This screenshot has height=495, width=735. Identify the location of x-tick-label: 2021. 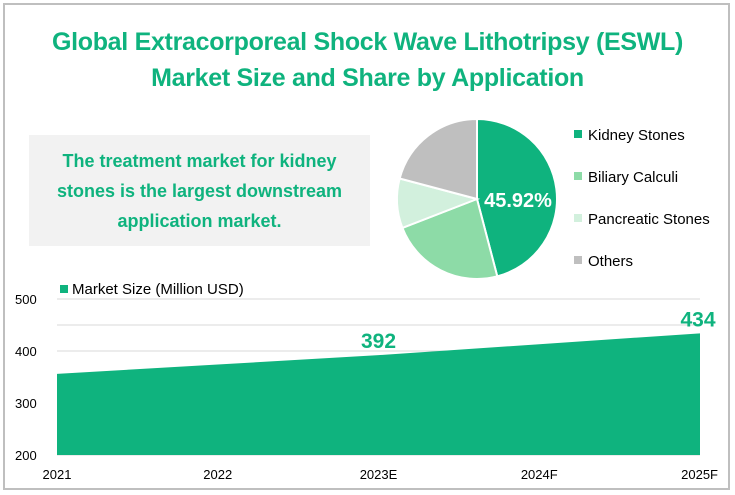
(57, 474).